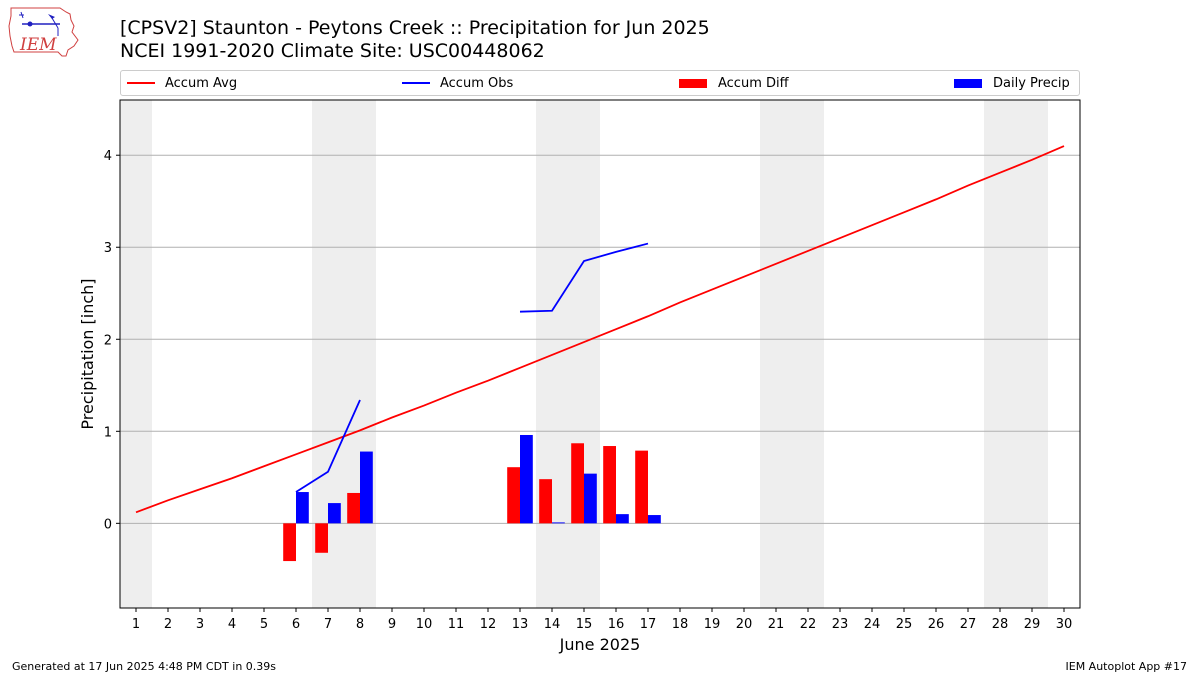  I want to click on legend-item-accum-avg: Accum Avg, so click(182, 83).